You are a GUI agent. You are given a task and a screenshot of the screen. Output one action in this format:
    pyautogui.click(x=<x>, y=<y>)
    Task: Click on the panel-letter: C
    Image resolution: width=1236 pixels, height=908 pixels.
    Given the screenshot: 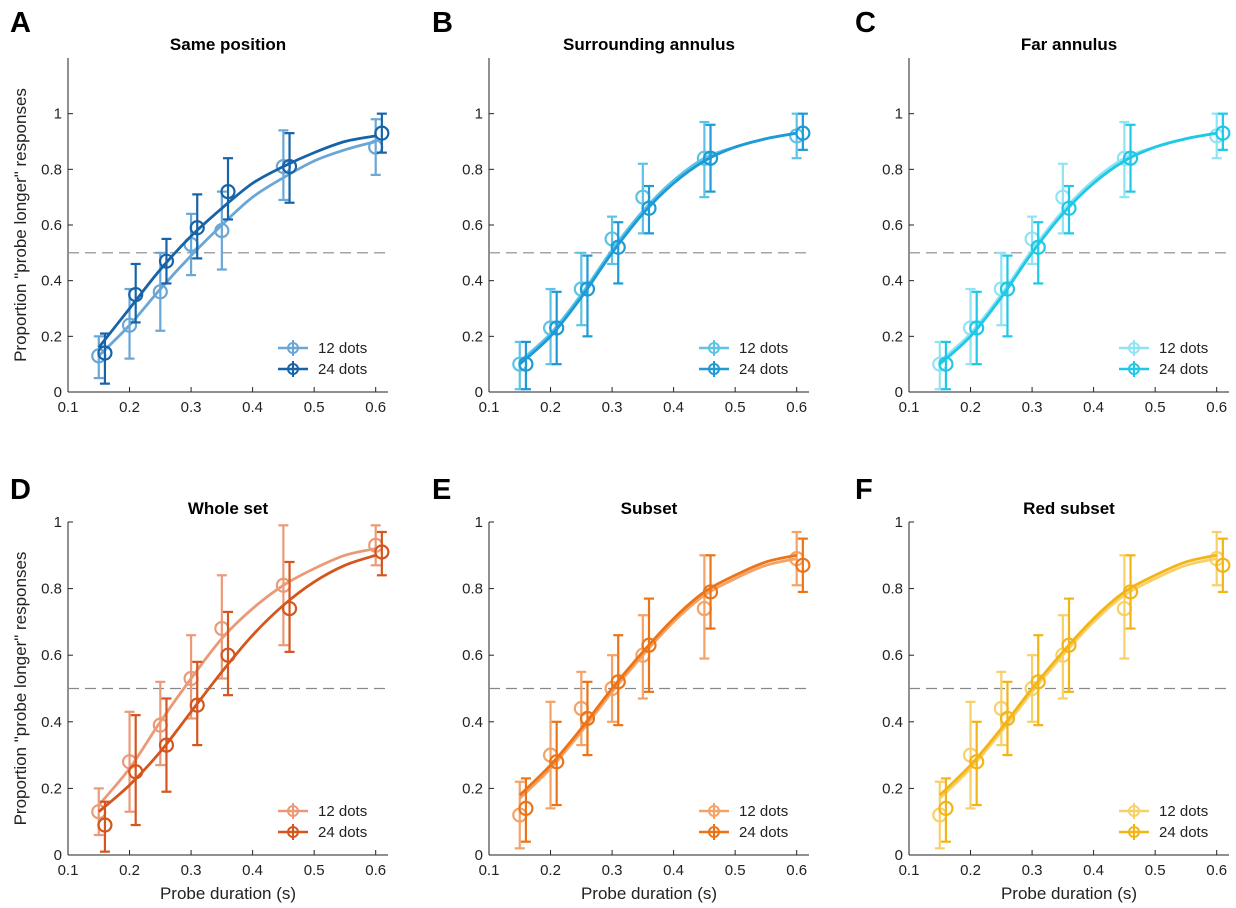 What is the action you would take?
    pyautogui.click(x=865, y=23)
    